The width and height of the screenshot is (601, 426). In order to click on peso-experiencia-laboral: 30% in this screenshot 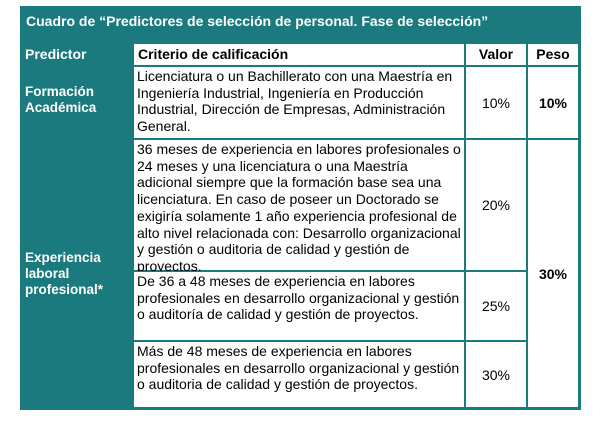, I will do `click(553, 273)`.